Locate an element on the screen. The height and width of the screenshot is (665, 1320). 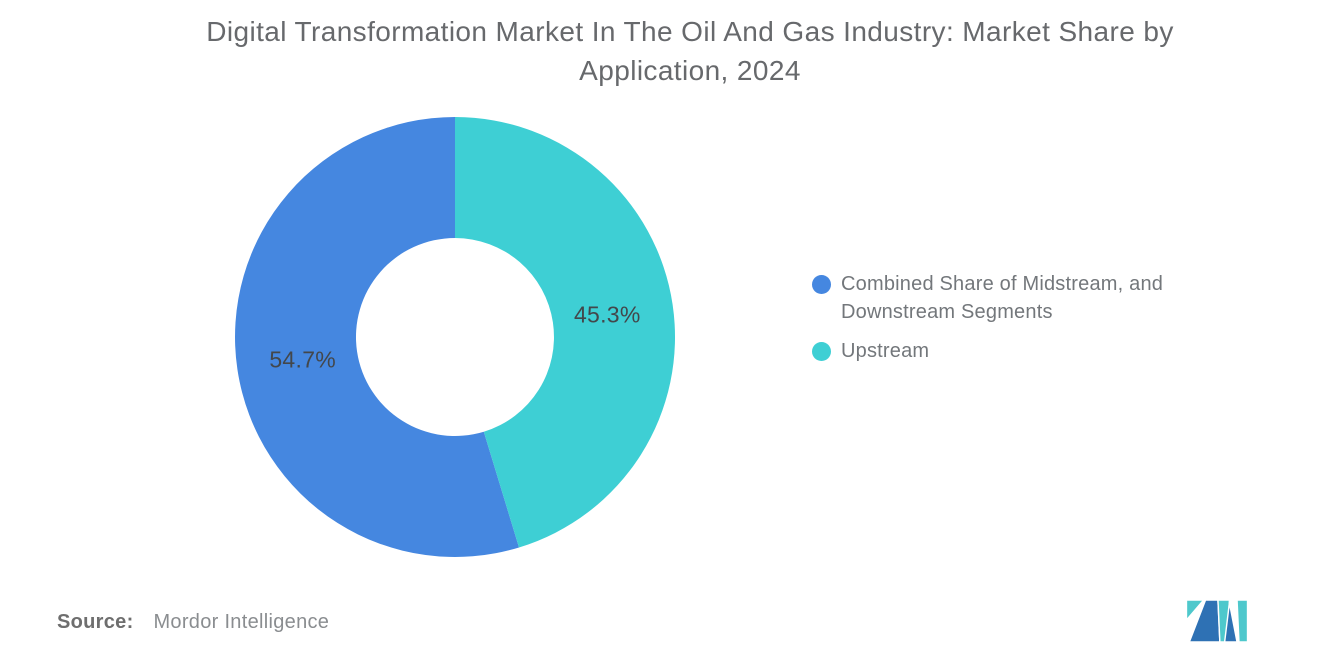
logo-topleft-teal-triangle is located at coordinates (1195, 611).